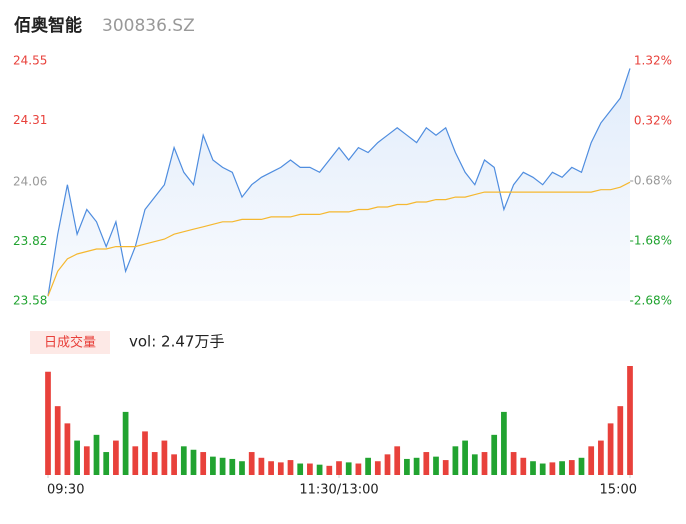 This screenshot has height=524, width=686. Describe the element at coordinates (65, 490) in the screenshot. I see `x-tick-label: 09:30` at that location.